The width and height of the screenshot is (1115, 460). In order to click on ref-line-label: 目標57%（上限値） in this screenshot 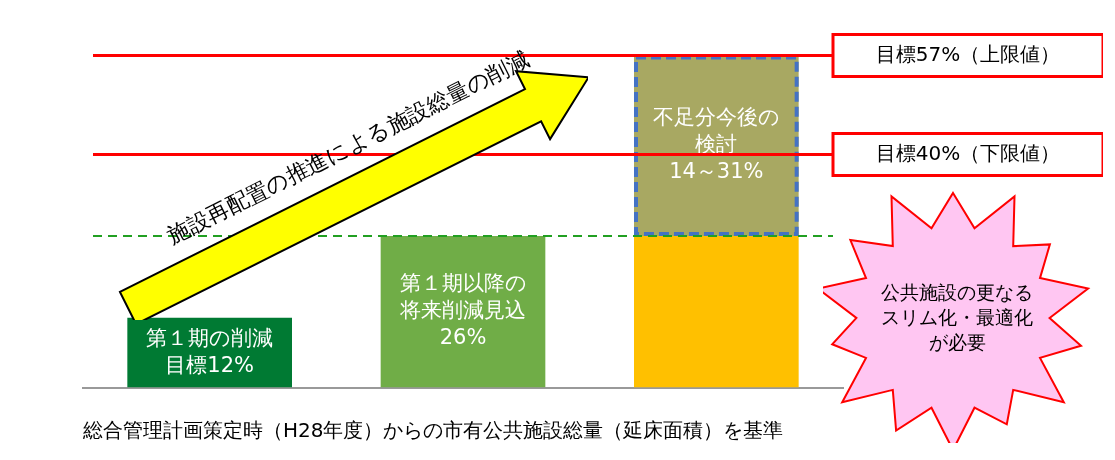, I will do `click(968, 53)`.